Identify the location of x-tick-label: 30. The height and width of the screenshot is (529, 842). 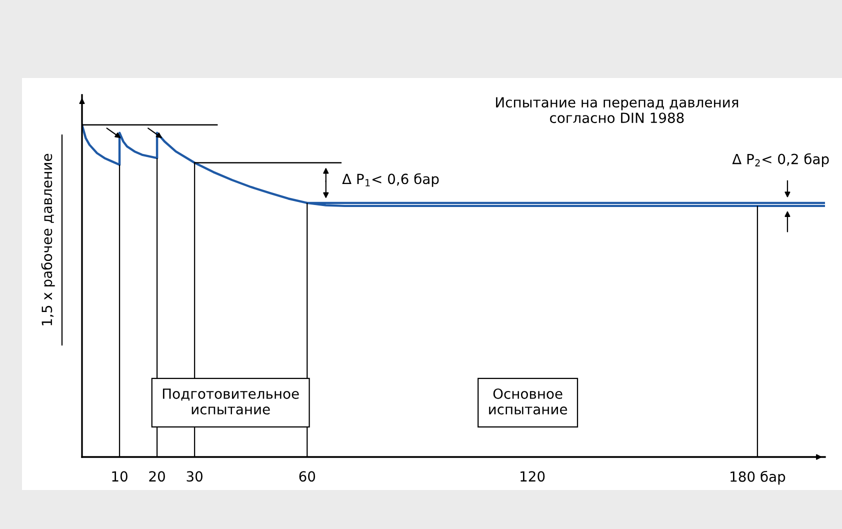
(194, 476).